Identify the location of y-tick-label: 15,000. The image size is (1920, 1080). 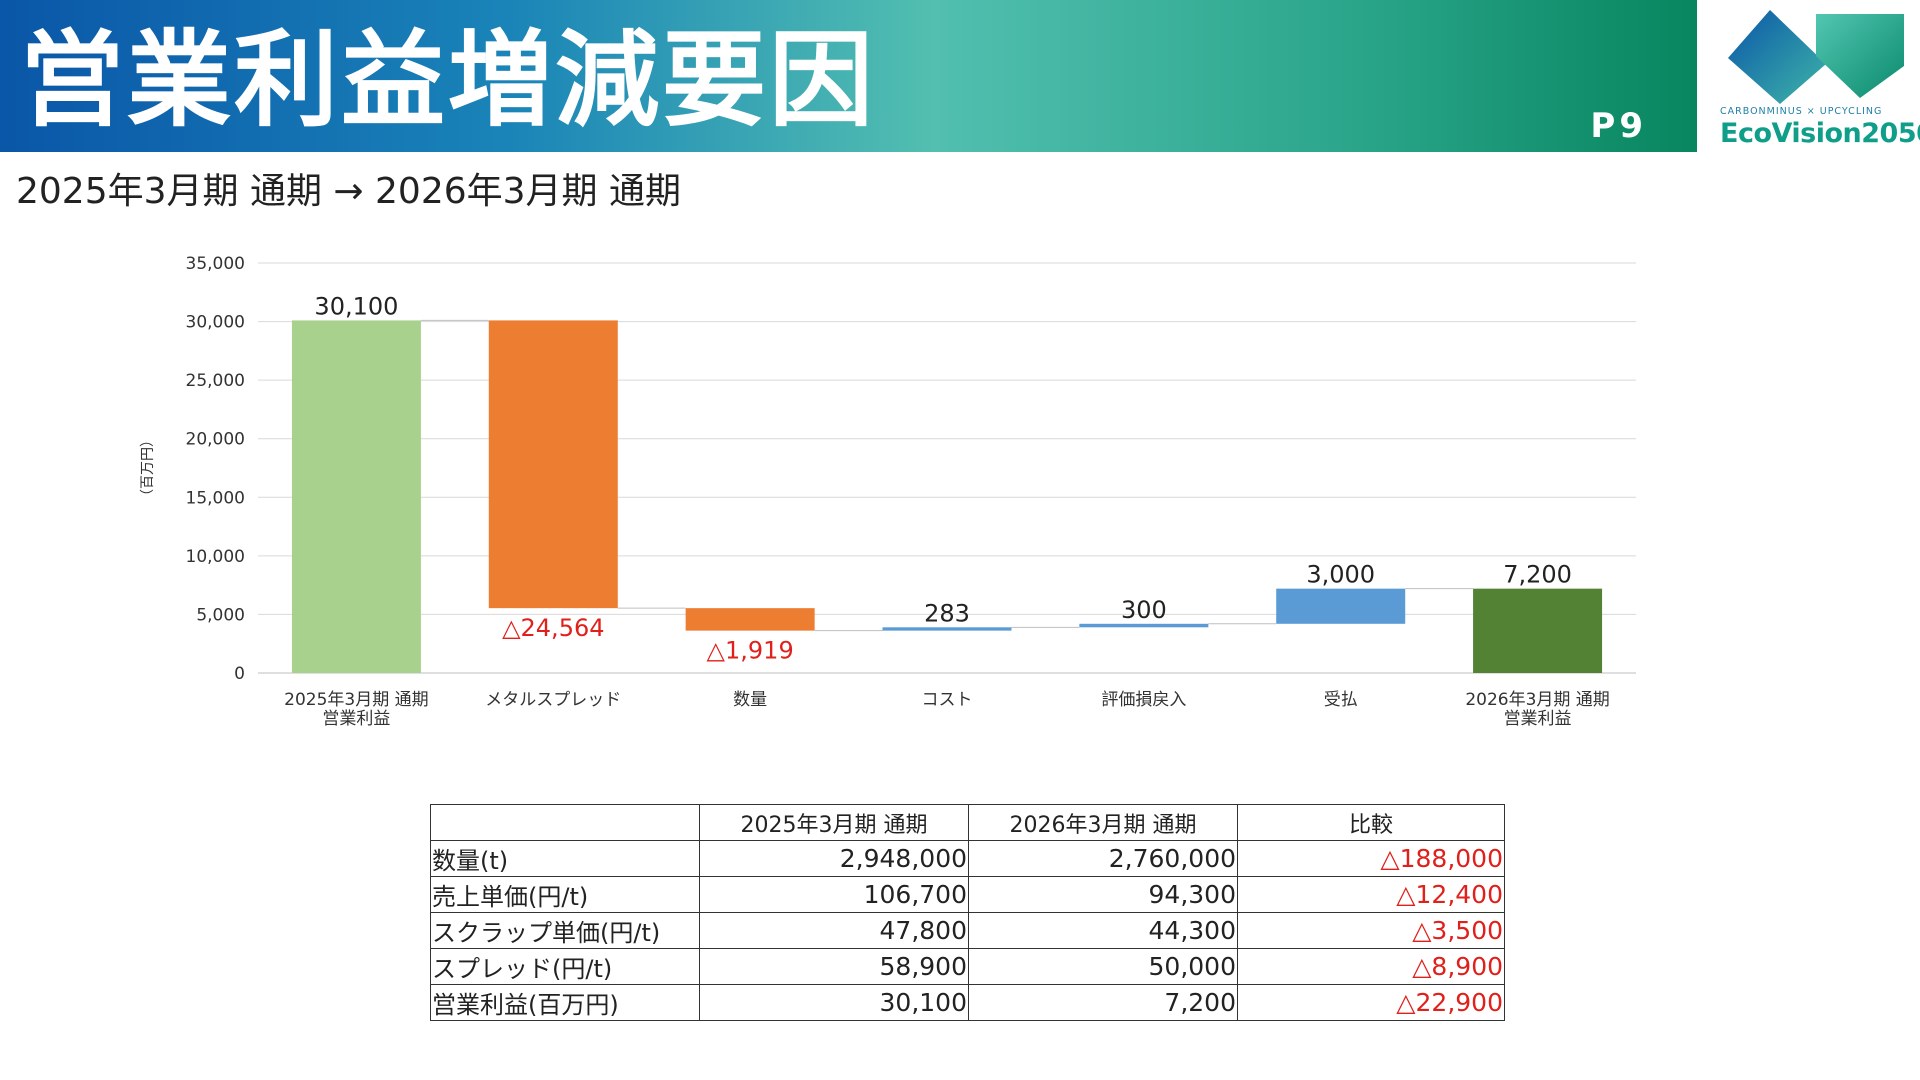
(215, 498).